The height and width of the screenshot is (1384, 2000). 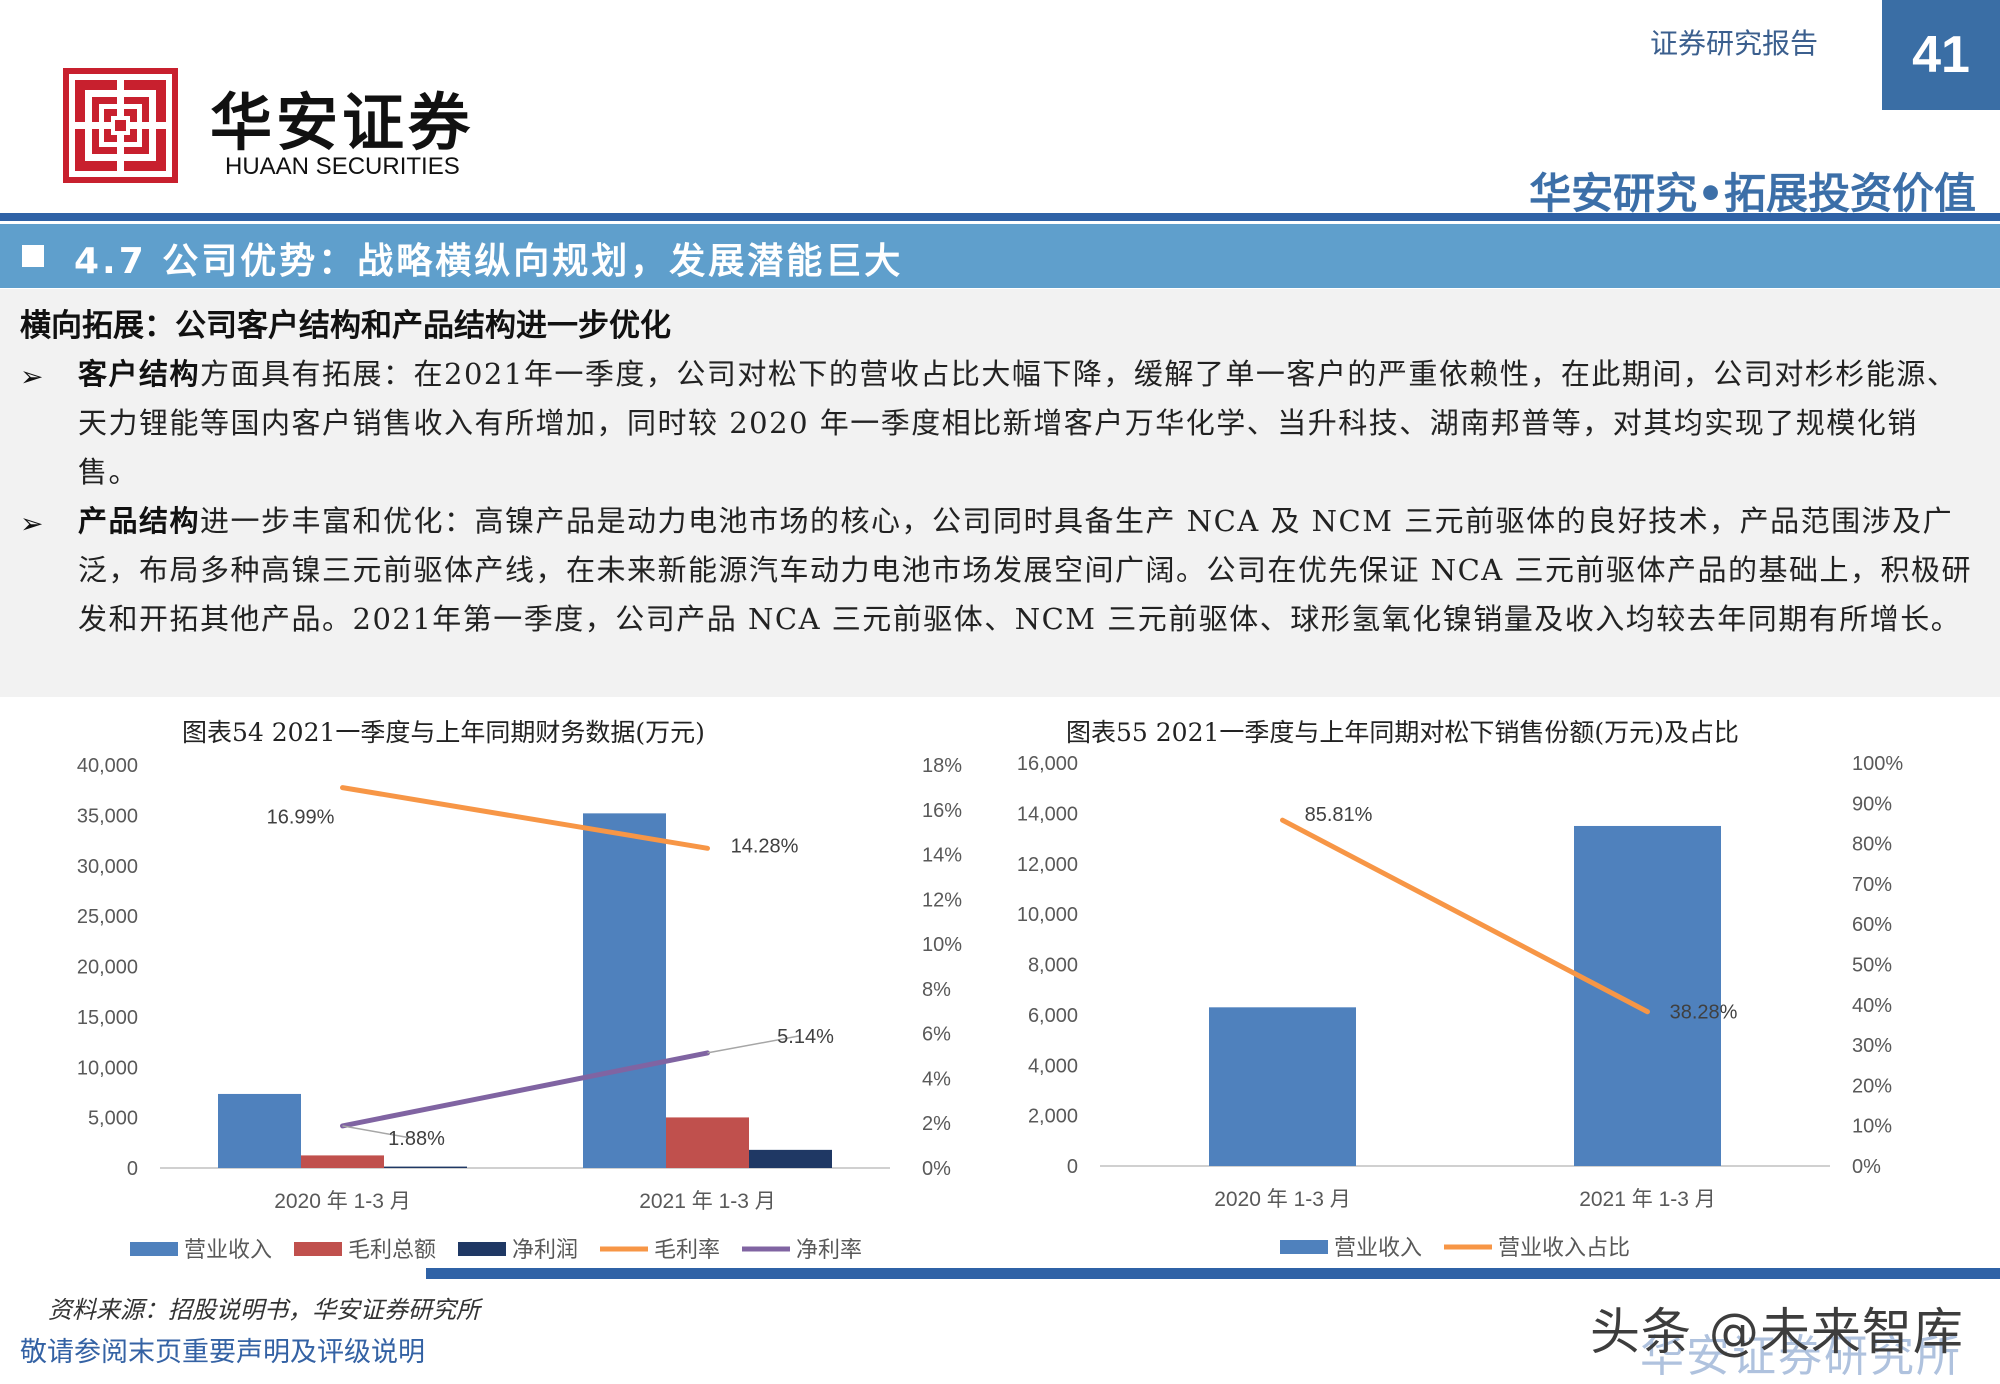 What do you see at coordinates (687, 1249) in the screenshot?
I see `legend-label: 毛利率` at bounding box center [687, 1249].